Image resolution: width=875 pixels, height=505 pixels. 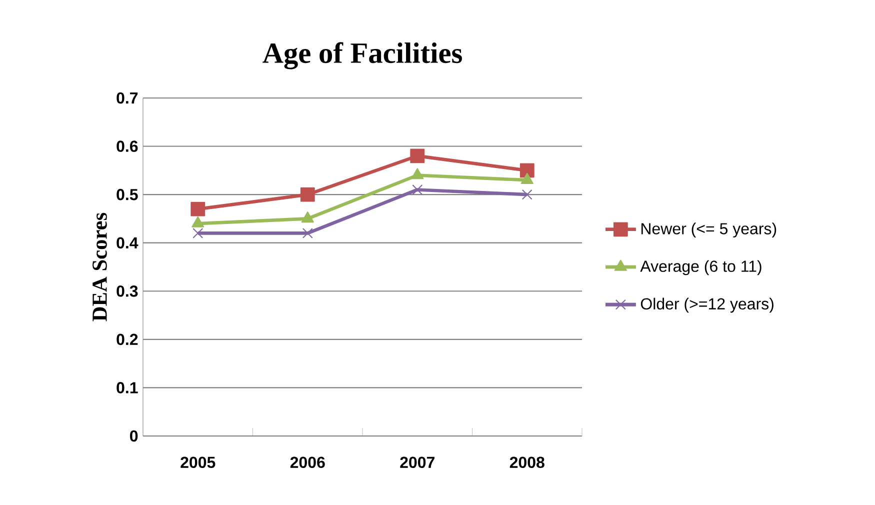 What do you see at coordinates (127, 146) in the screenshot?
I see `y-tick-label: 0.6` at bounding box center [127, 146].